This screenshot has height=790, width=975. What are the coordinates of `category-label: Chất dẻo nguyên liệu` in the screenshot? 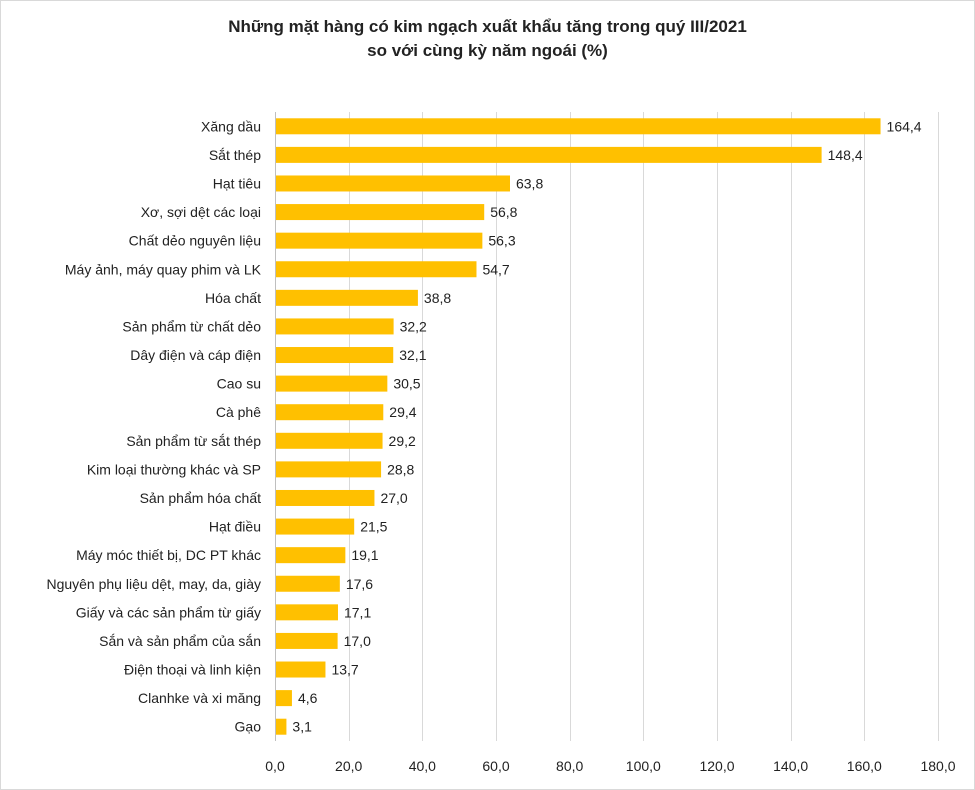 It's located at (195, 241).